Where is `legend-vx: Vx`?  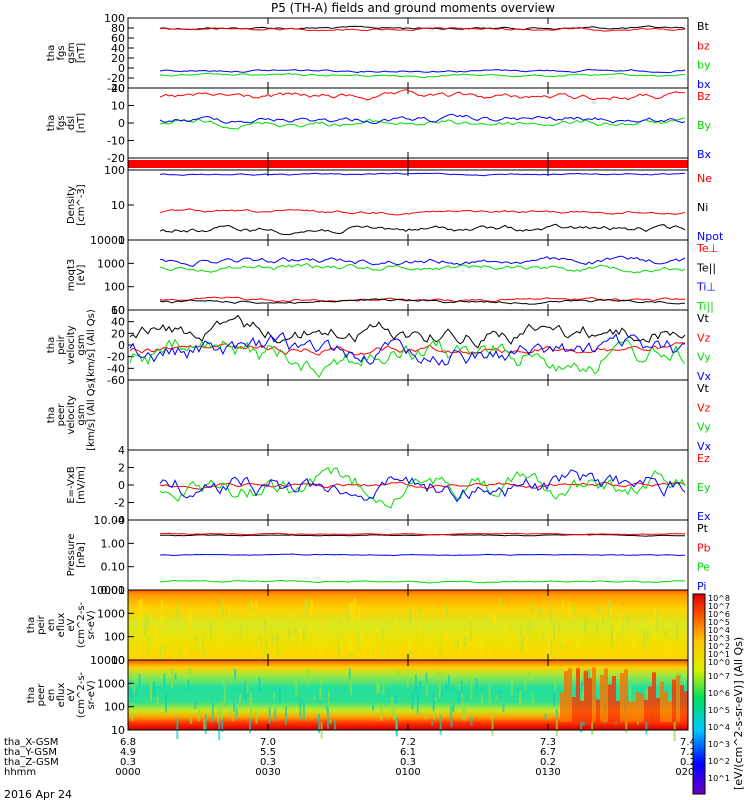 legend-vx: Vx is located at coordinates (704, 376).